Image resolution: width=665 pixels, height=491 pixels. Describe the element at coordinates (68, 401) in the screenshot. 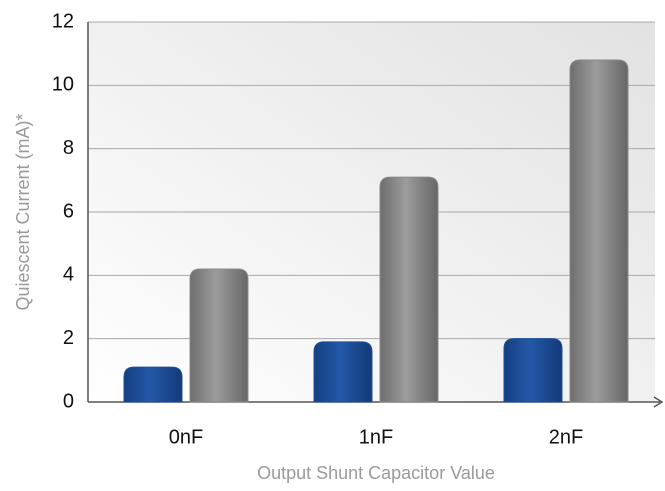

I see `y-tick-label: 0` at that location.